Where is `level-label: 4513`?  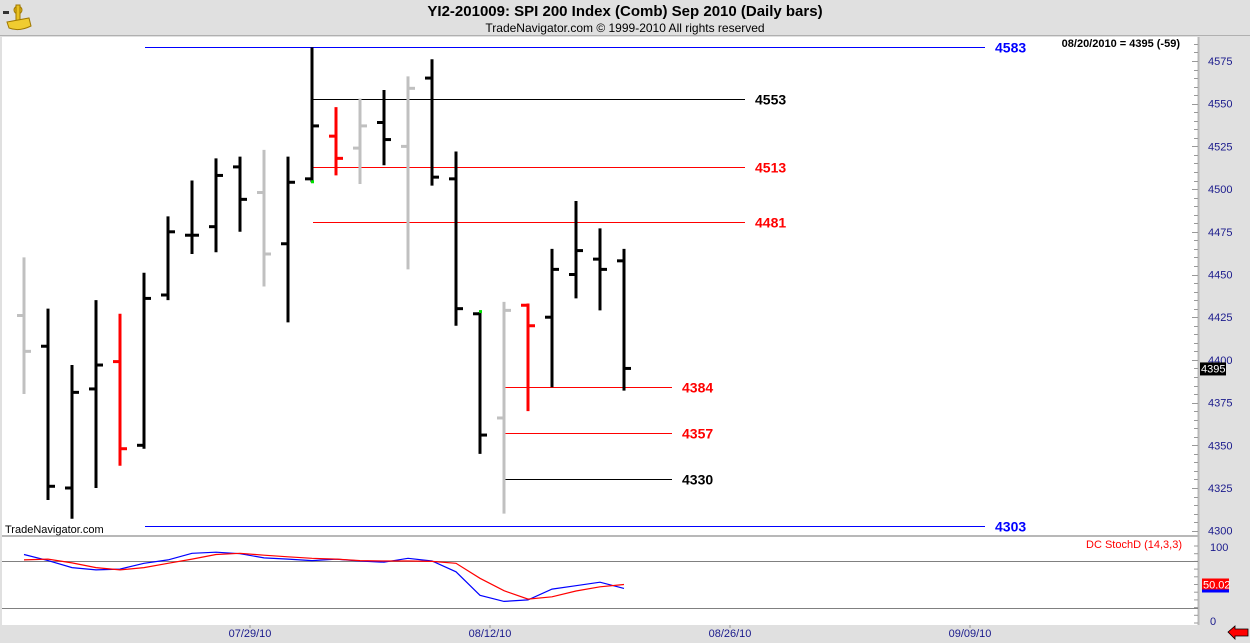
level-label: 4513 is located at coordinates (770, 168).